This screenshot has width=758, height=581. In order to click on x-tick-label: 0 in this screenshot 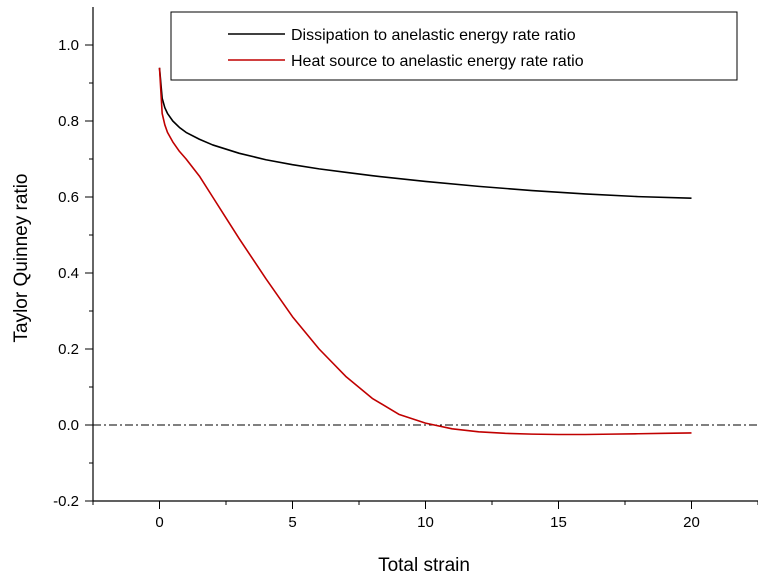, I will do `click(159, 522)`.